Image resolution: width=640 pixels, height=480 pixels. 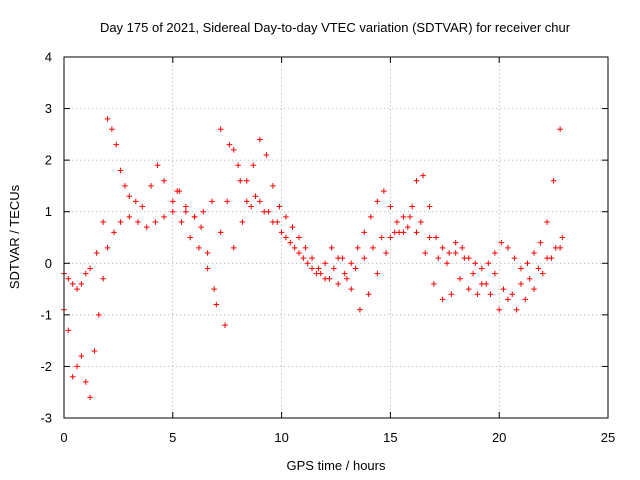 I want to click on y-tick-label: -2, so click(x=46, y=366).